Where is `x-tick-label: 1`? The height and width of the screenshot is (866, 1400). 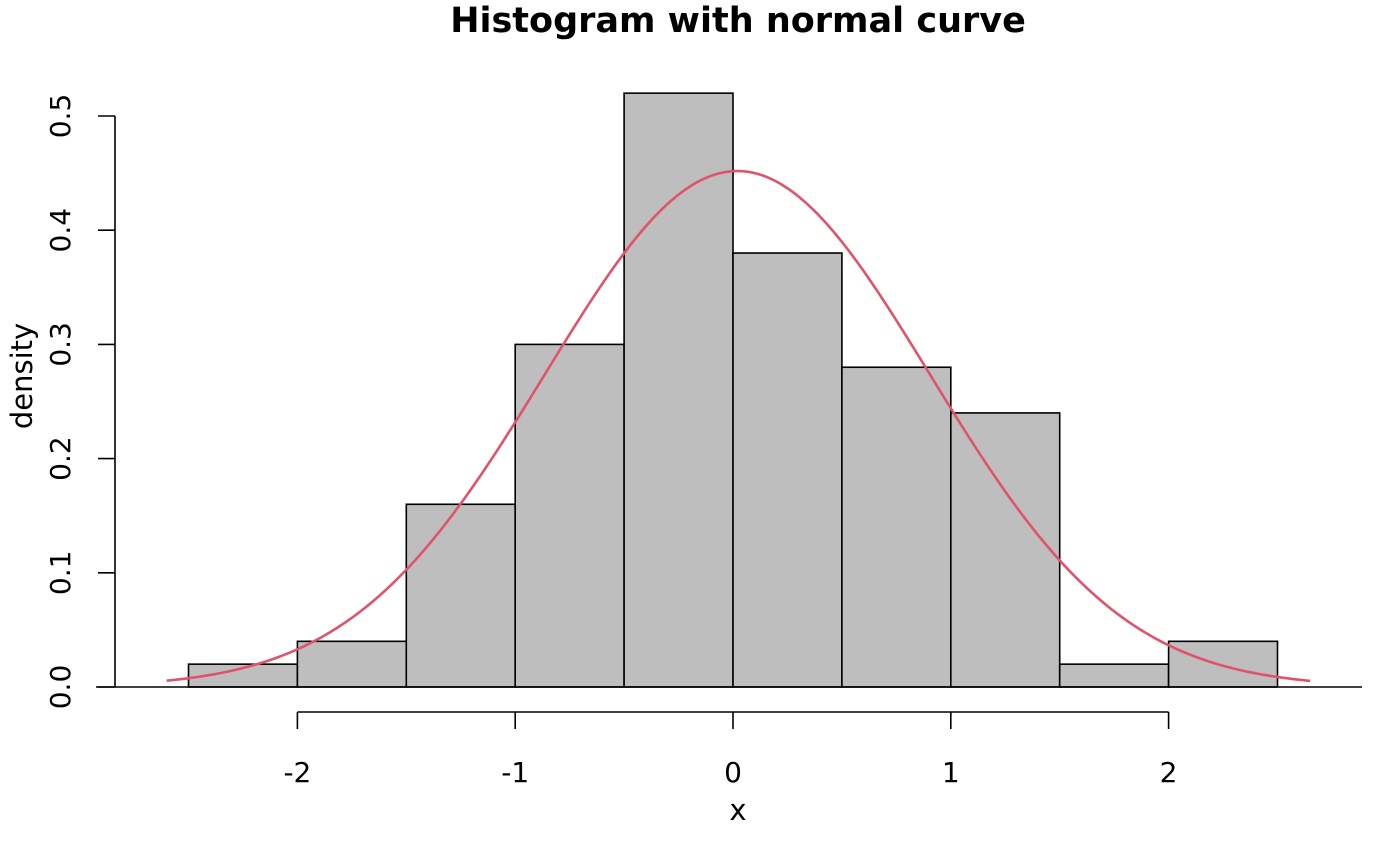 x-tick-label: 1 is located at coordinates (951, 772).